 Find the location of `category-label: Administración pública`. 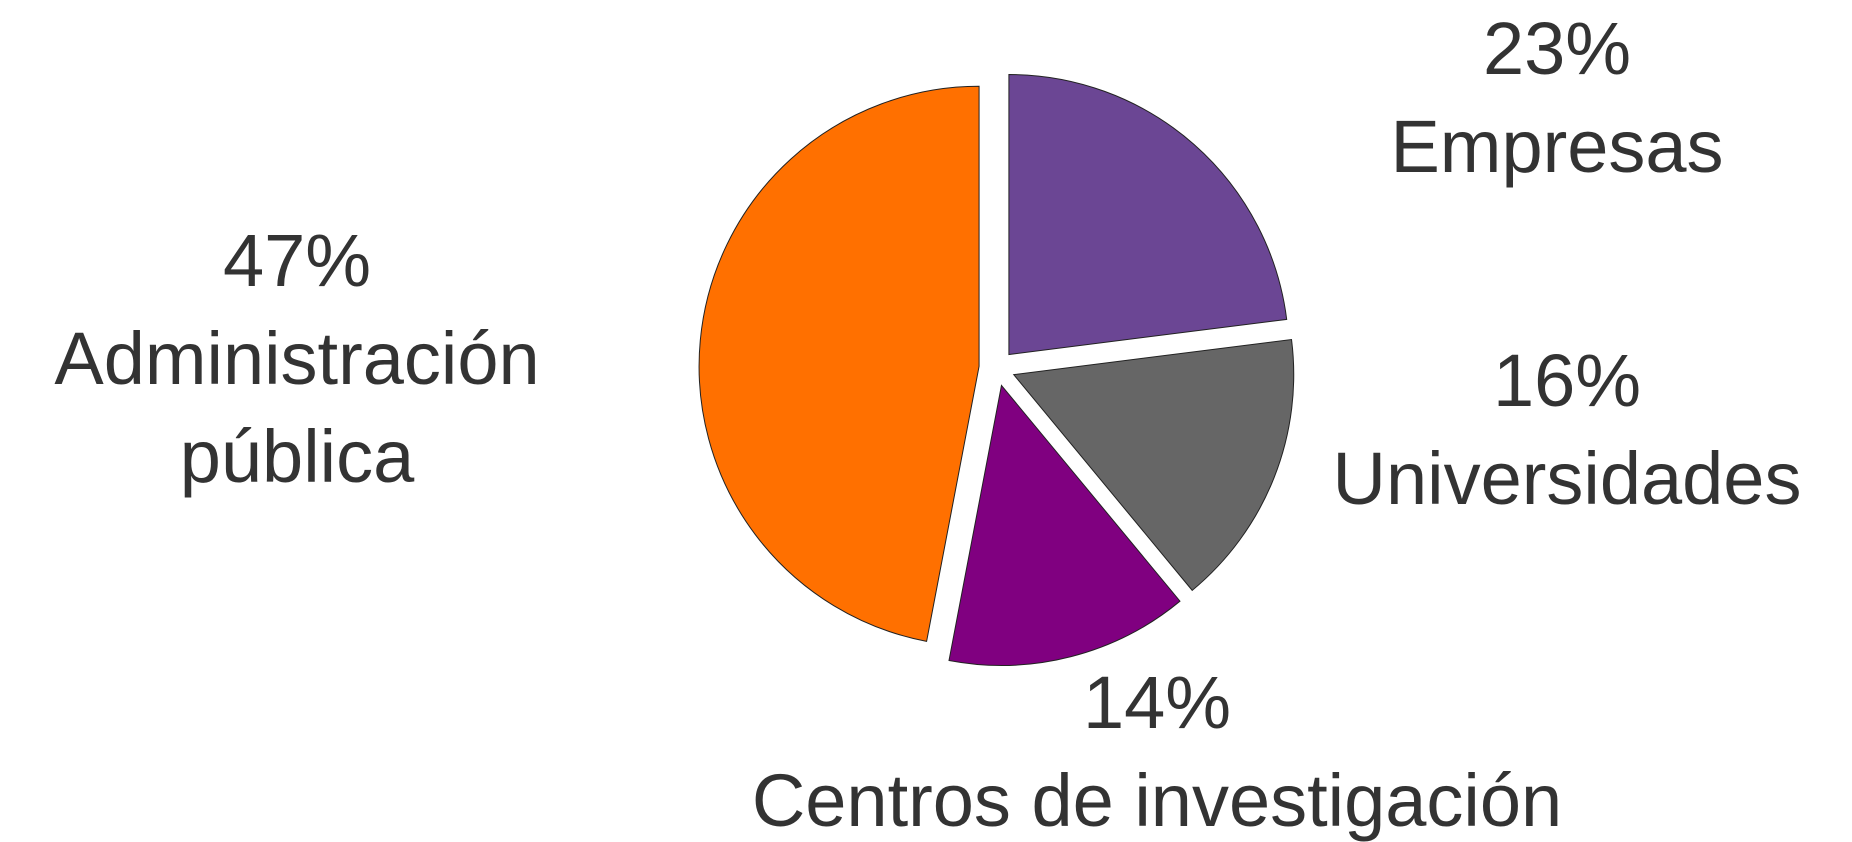

category-label: Administración pública is located at coordinates (297, 407).